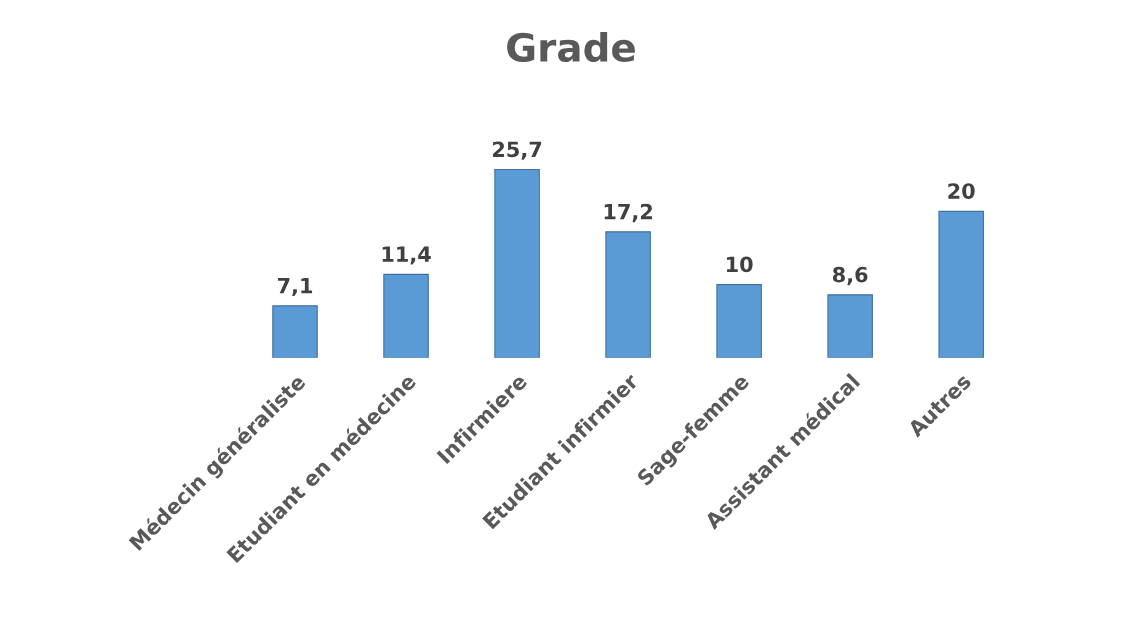 This screenshot has width=1142, height=639. Describe the element at coordinates (406, 255) in the screenshot. I see `data-label: 11,4` at that location.